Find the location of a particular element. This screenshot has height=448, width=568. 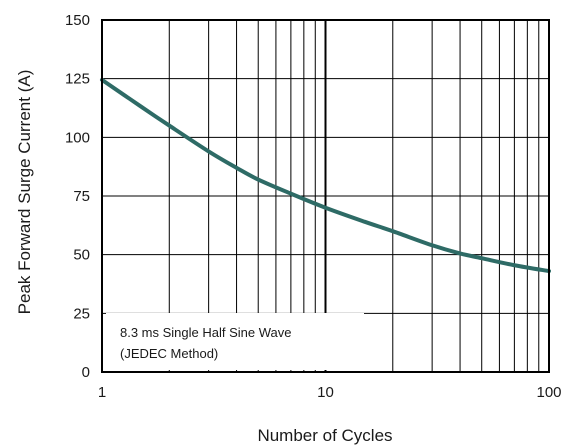

x-tick-label: 100 is located at coordinates (548, 392).